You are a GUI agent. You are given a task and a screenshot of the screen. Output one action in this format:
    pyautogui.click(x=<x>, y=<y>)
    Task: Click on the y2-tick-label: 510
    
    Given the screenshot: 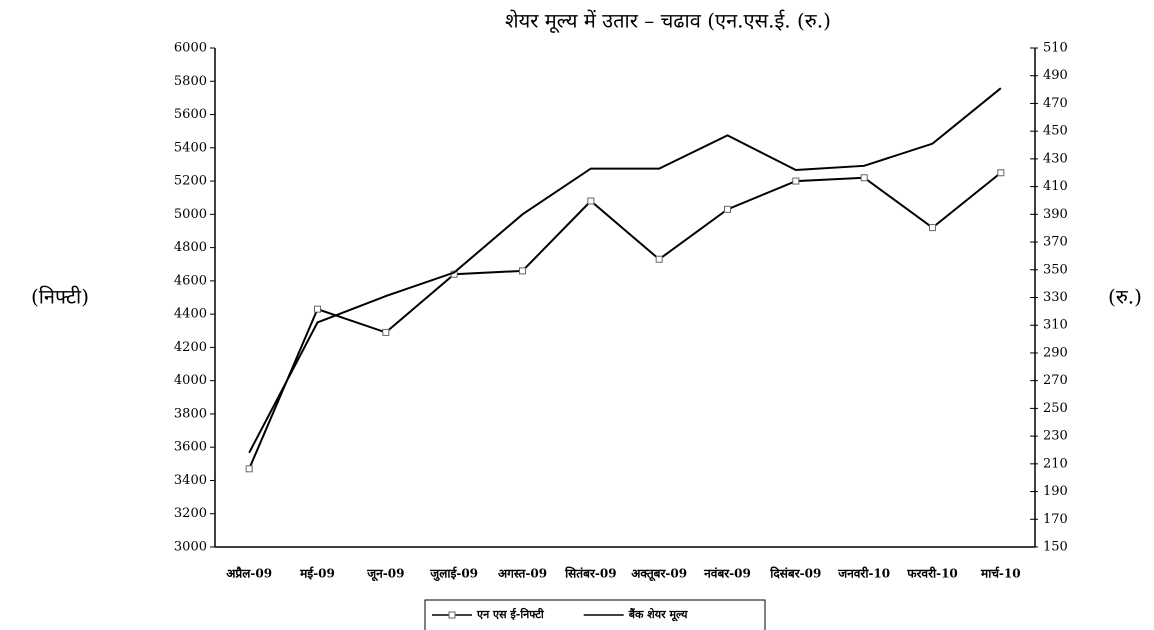 What is the action you would take?
    pyautogui.click(x=1055, y=48)
    